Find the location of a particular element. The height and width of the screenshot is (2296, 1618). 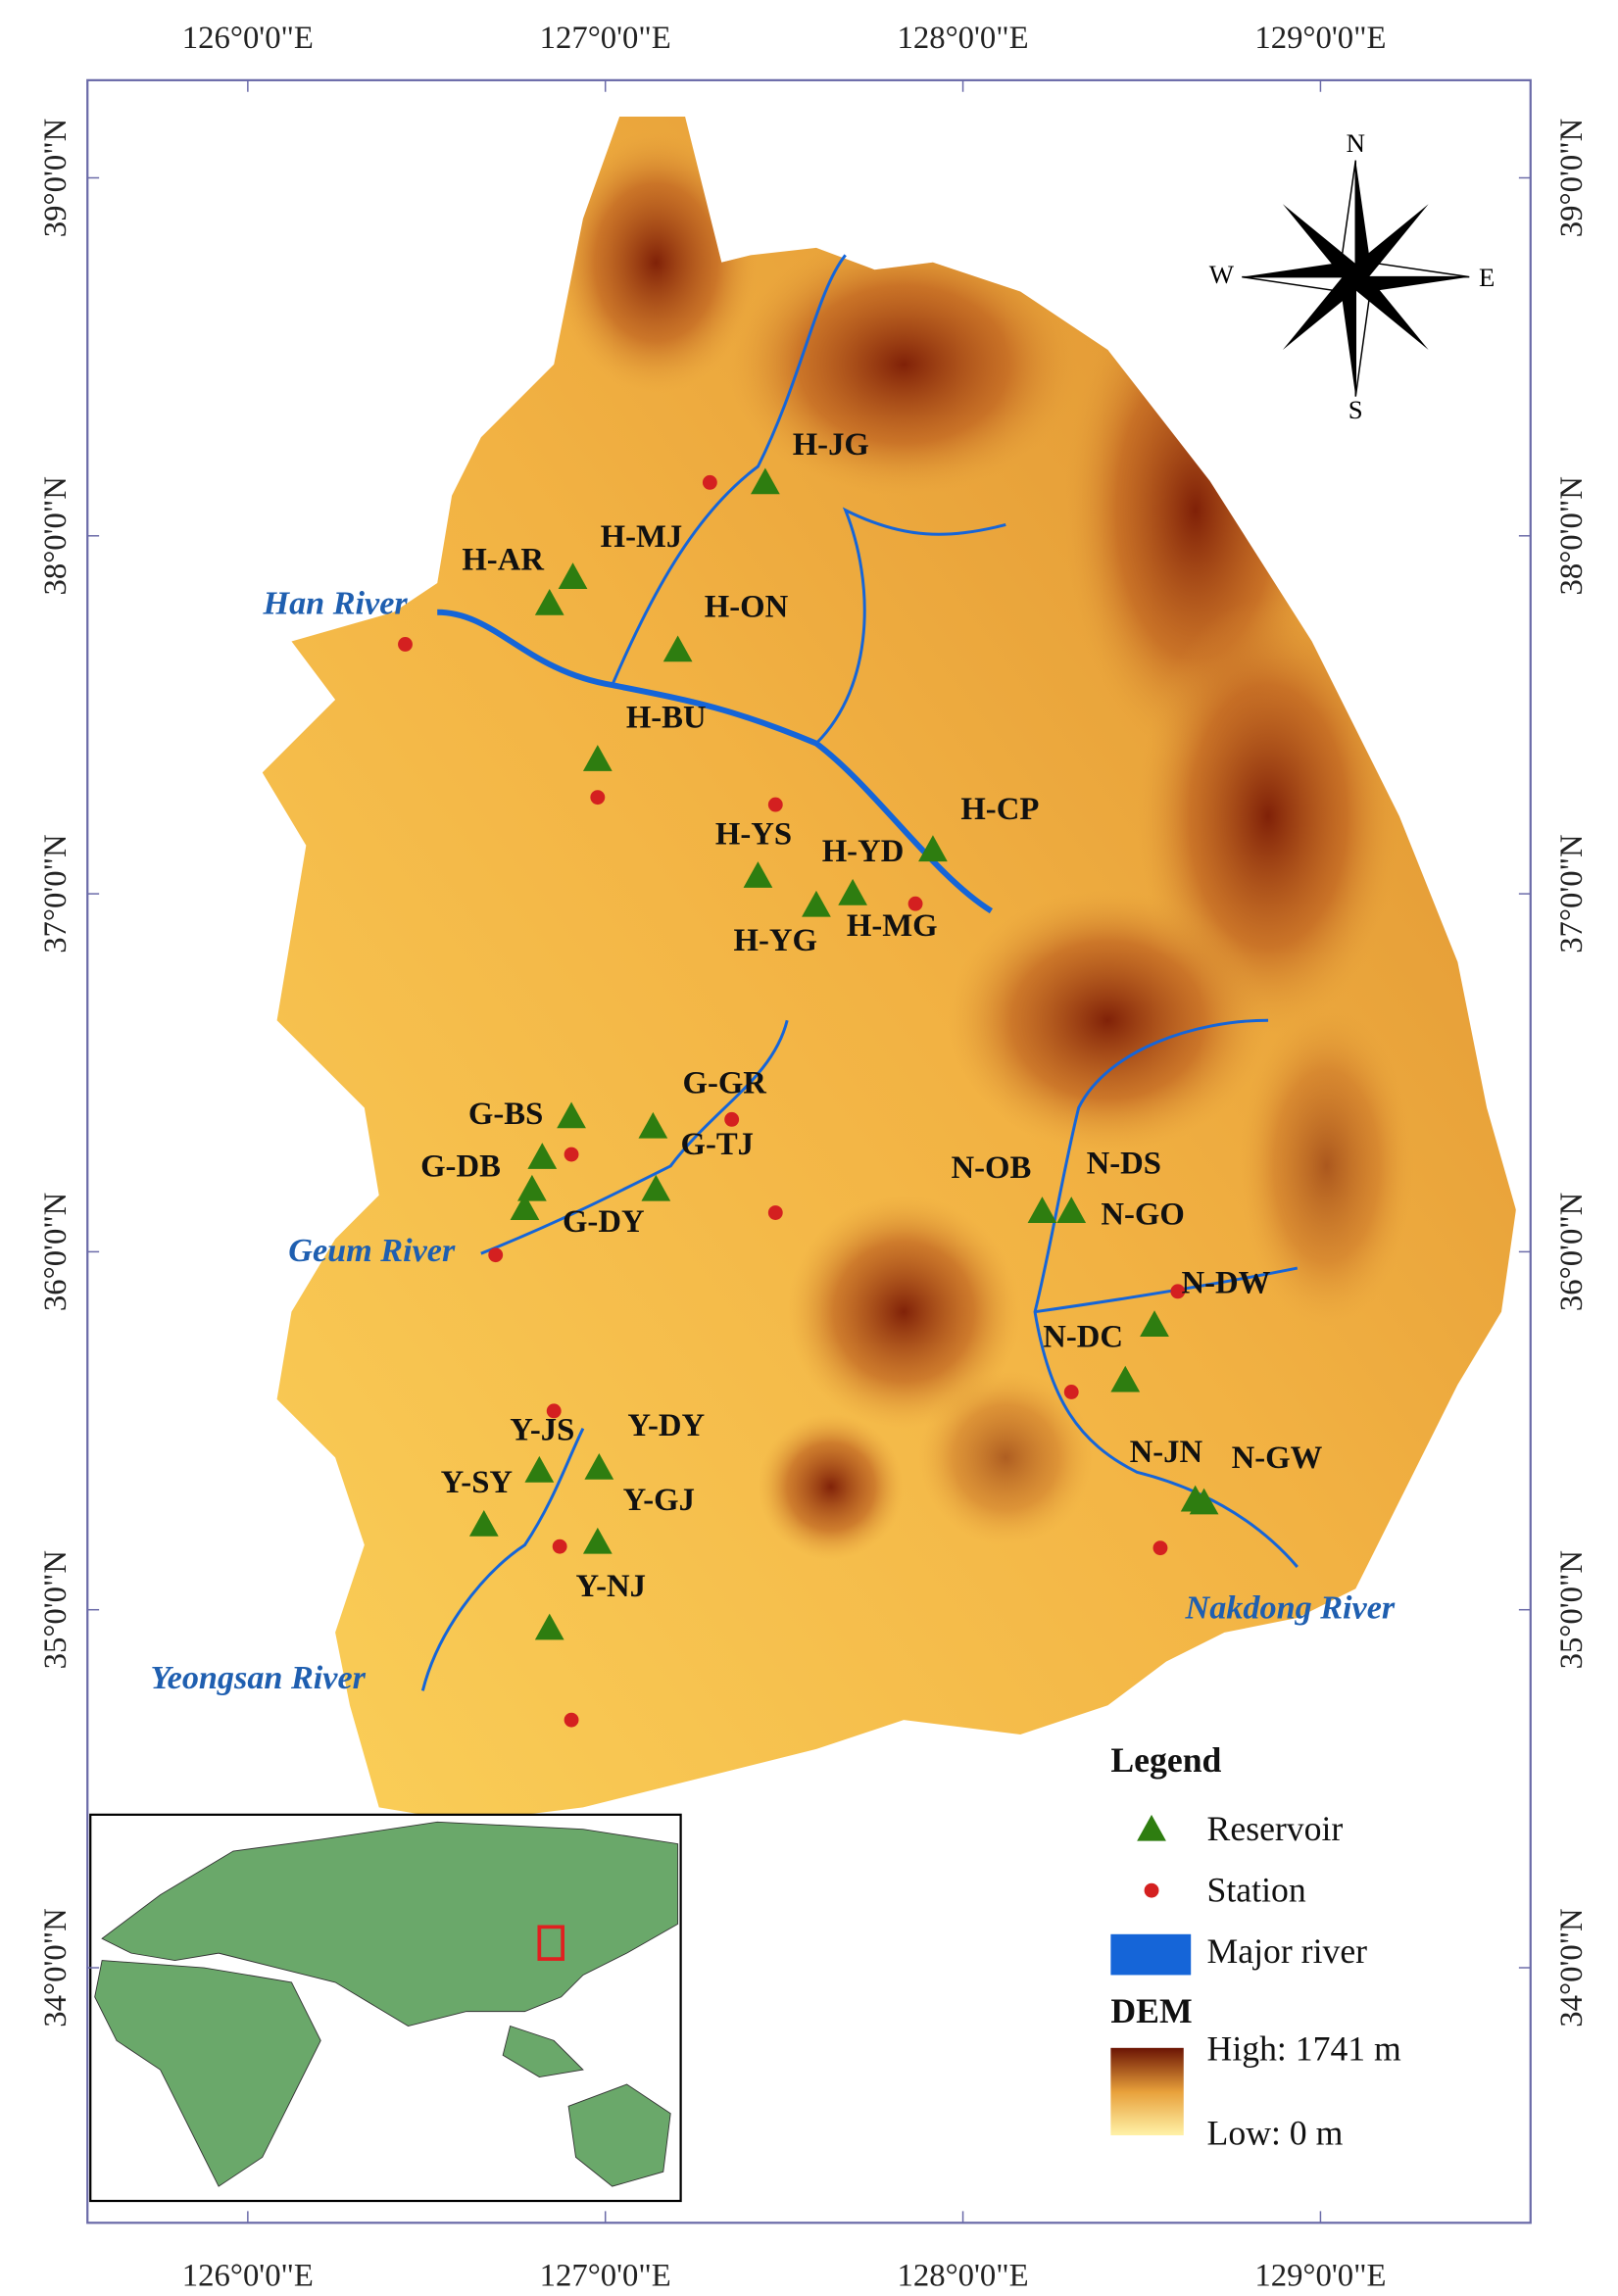

legend-dem-title: DEM is located at coordinates (1151, 2010).